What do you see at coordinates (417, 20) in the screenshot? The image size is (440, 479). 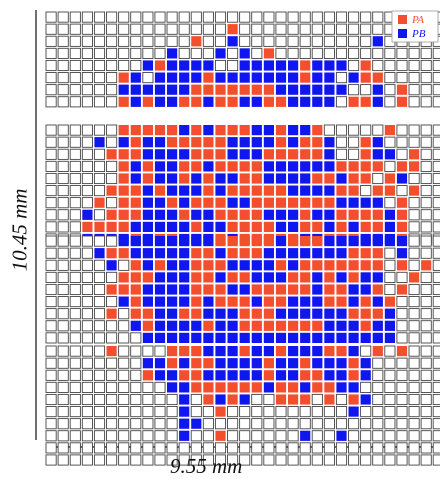 I see `legend-label-pa: PA` at bounding box center [417, 20].